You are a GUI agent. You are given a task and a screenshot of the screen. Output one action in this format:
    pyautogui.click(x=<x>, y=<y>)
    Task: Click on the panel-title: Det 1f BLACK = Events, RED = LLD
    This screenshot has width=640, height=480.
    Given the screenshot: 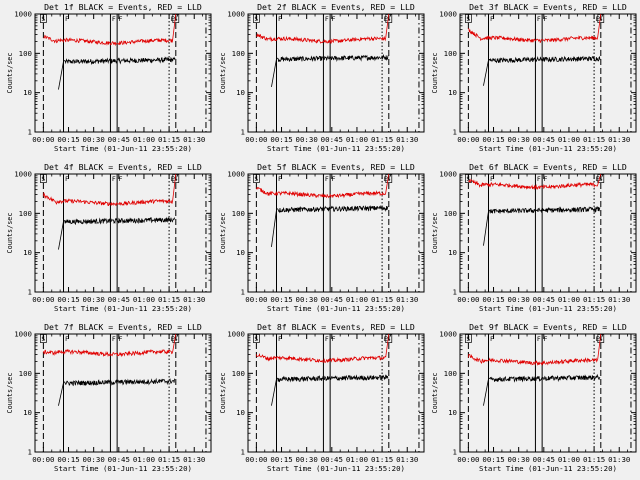 What is the action you would take?
    pyautogui.click(x=123, y=7)
    